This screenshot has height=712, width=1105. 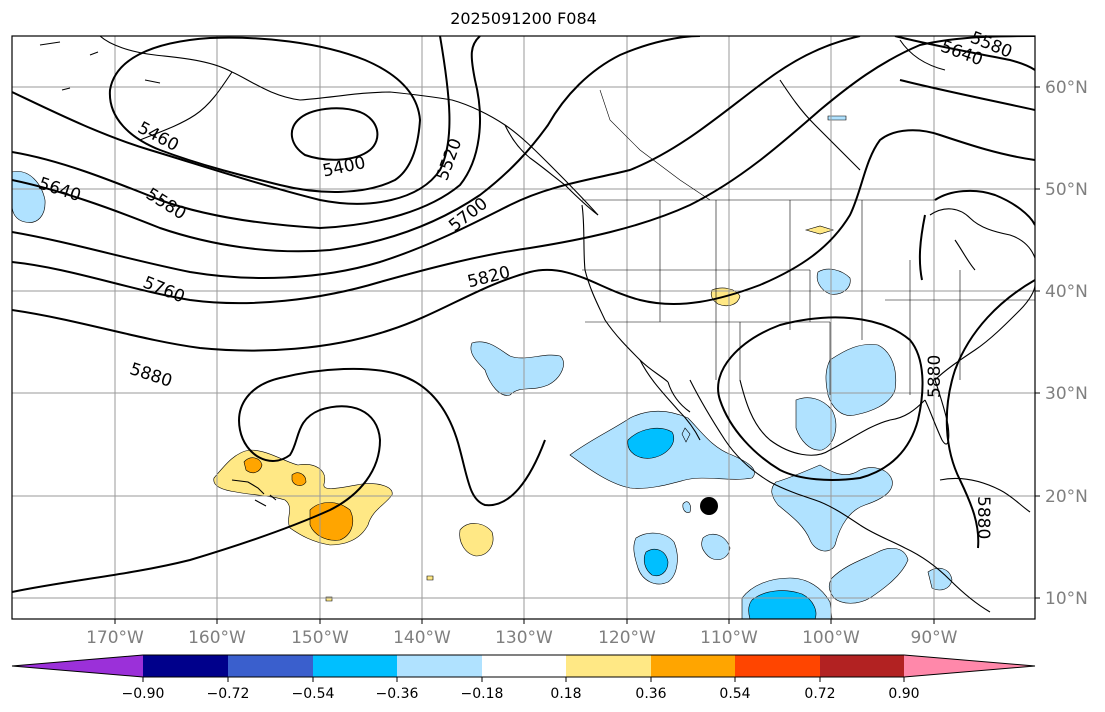 I want to click on central-america, so click(x=925, y=568).